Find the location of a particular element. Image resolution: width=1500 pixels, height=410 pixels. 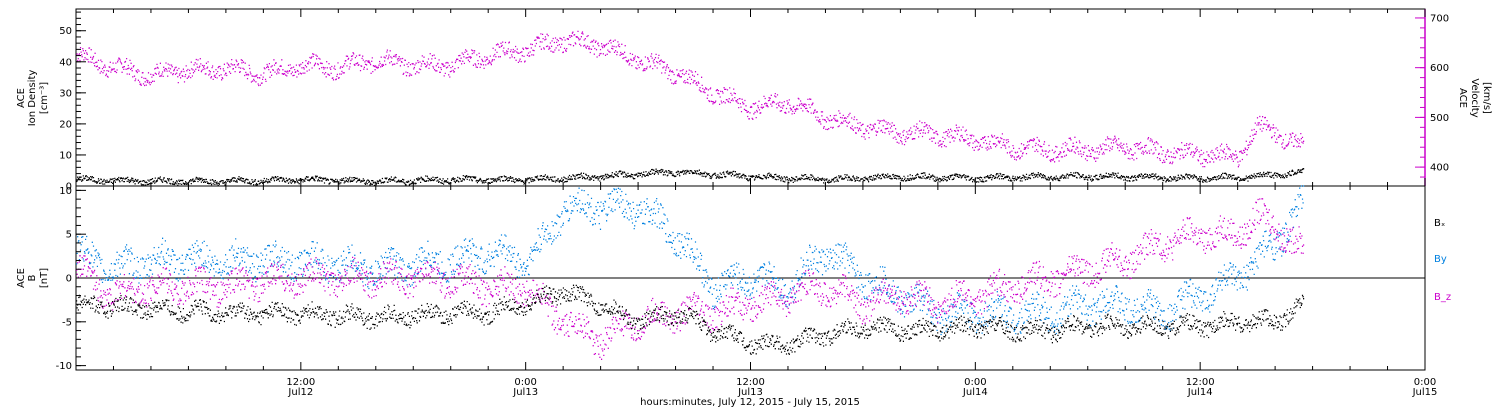

velocity-axis-label-line1: ACE is located at coordinates (1462, 98).